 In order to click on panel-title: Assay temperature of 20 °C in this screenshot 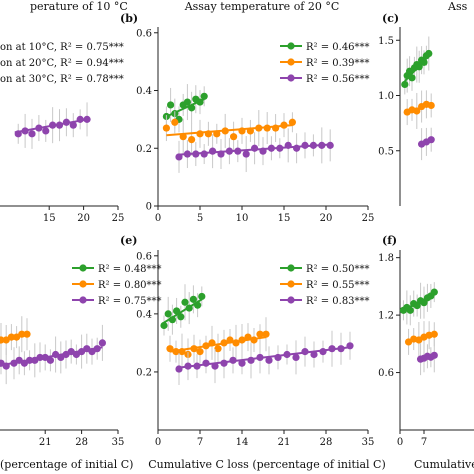, I will do `click(262, 6)`.